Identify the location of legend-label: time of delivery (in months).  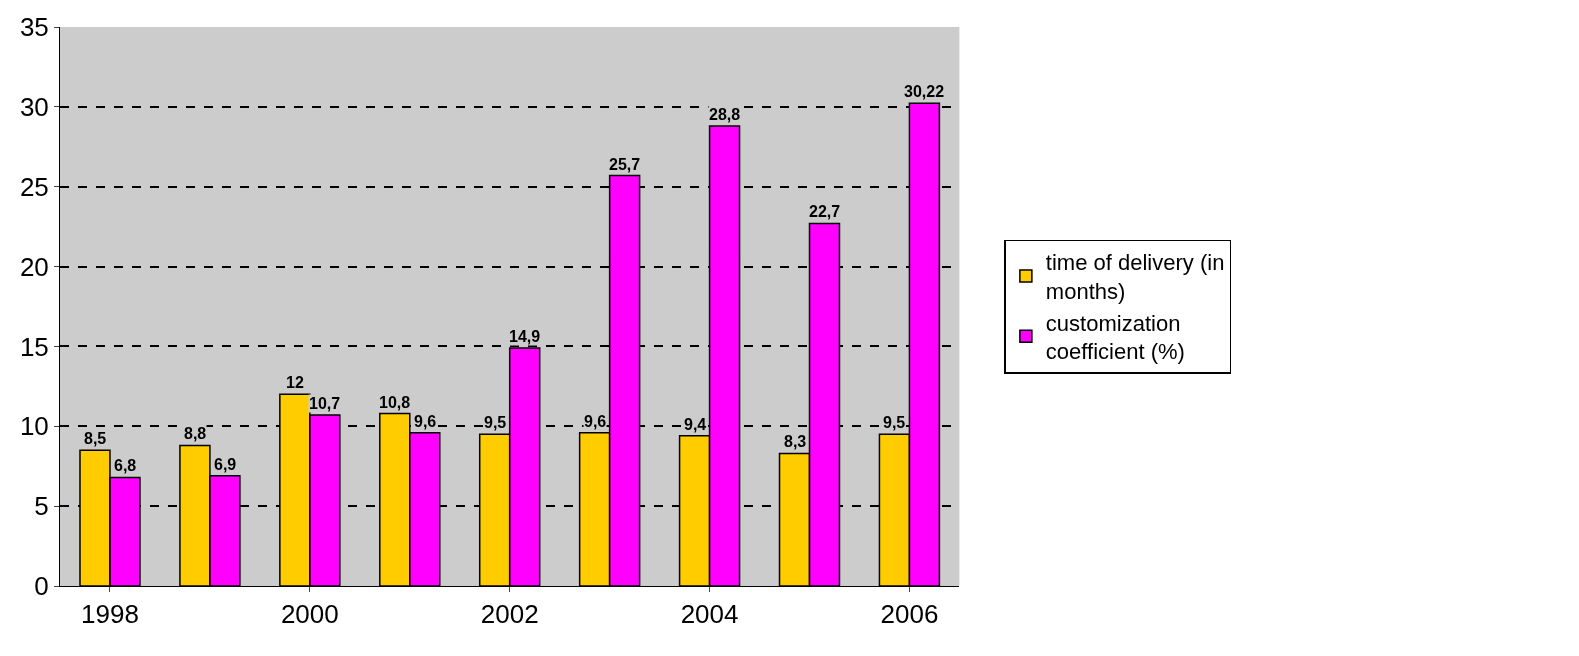
(1135, 277).